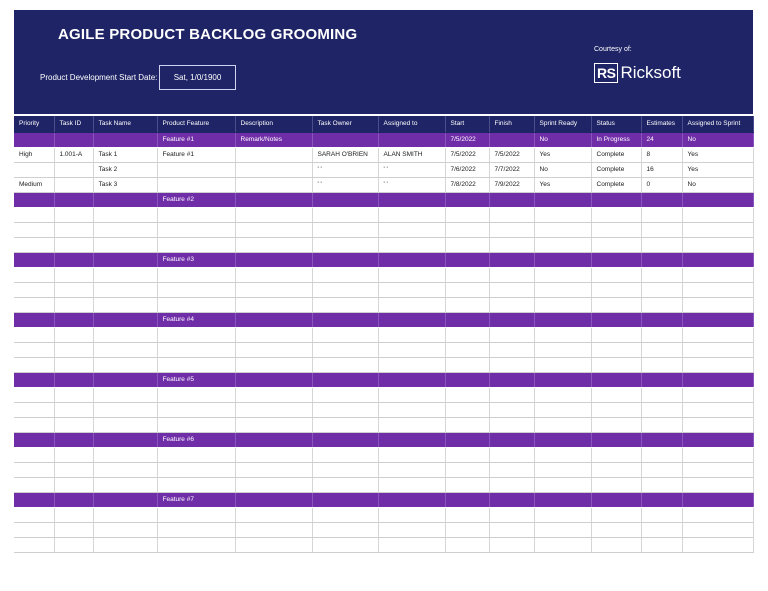  What do you see at coordinates (196, 124) in the screenshot?
I see `column-header: Product Feature` at bounding box center [196, 124].